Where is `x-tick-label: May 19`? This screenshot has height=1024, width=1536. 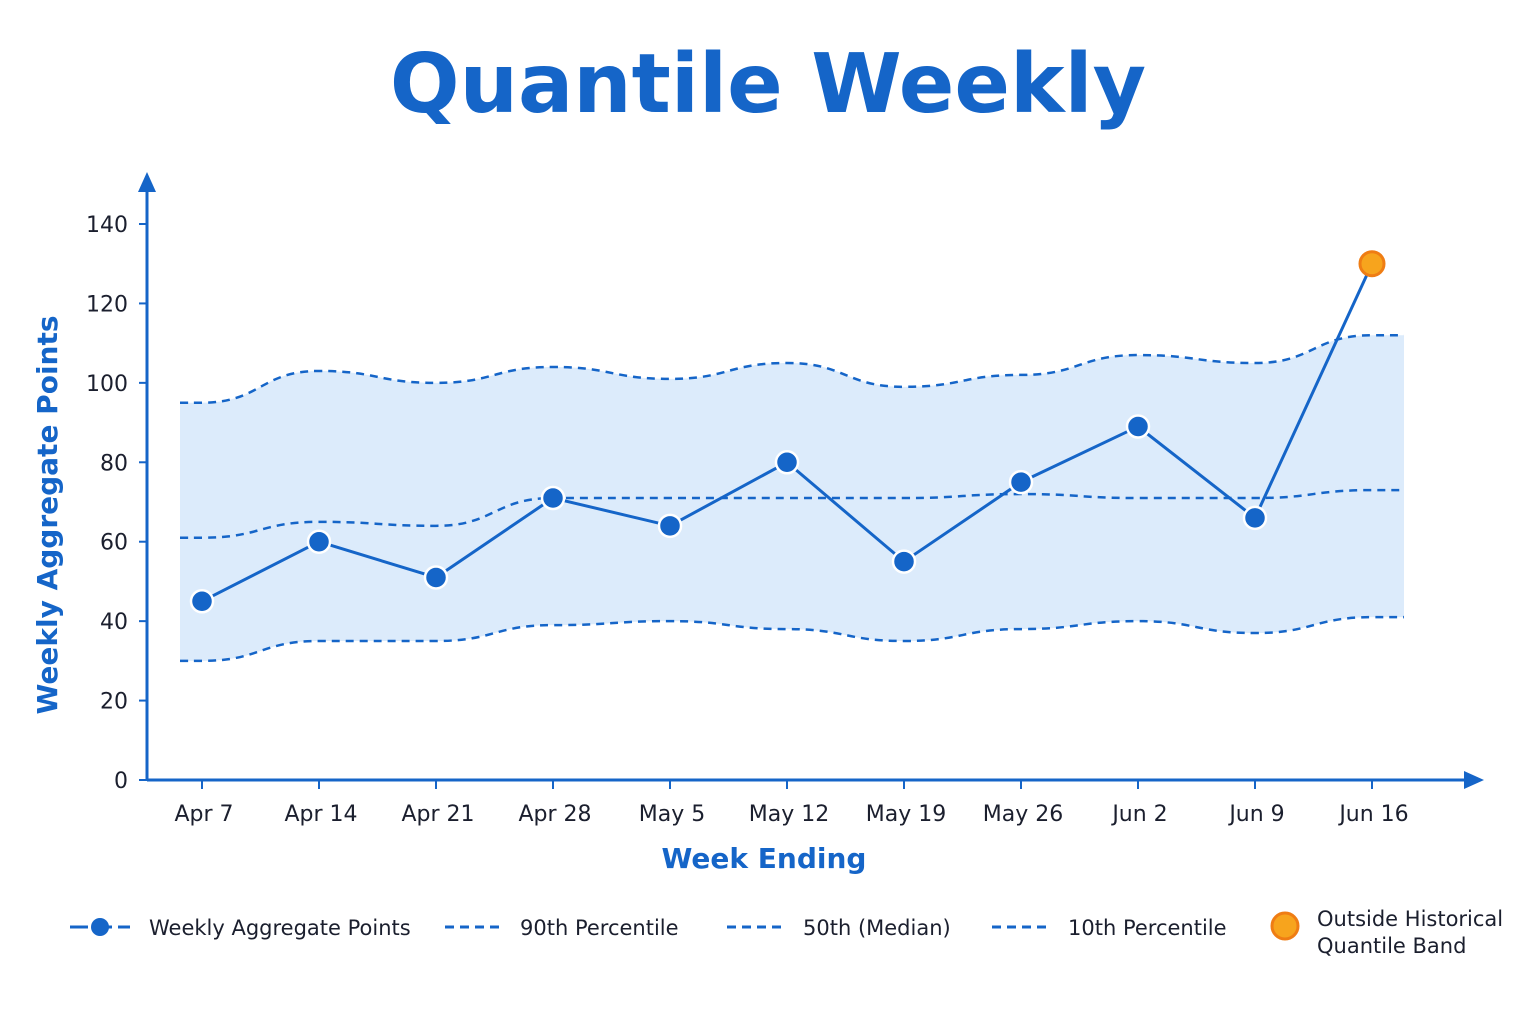
x-tick-label: May 19 is located at coordinates (906, 814).